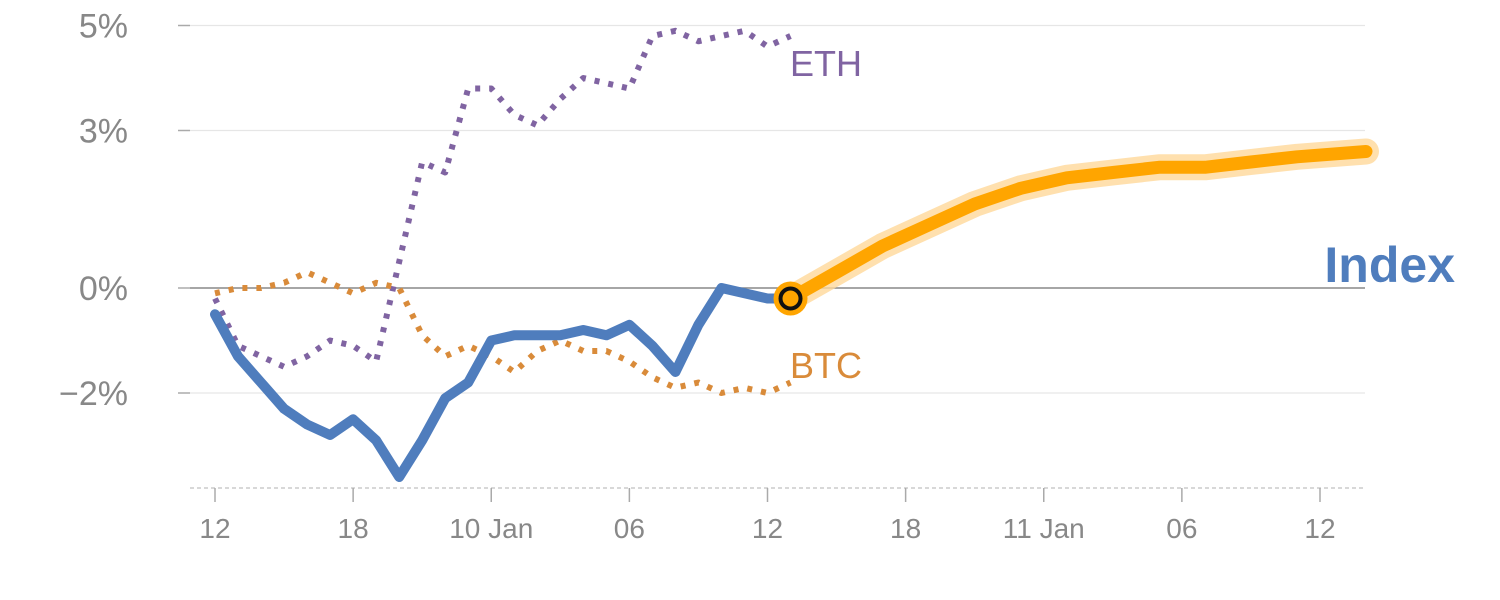 The image size is (1500, 600). Describe the element at coordinates (1078, 225) in the screenshot. I see `forecast-line` at that location.